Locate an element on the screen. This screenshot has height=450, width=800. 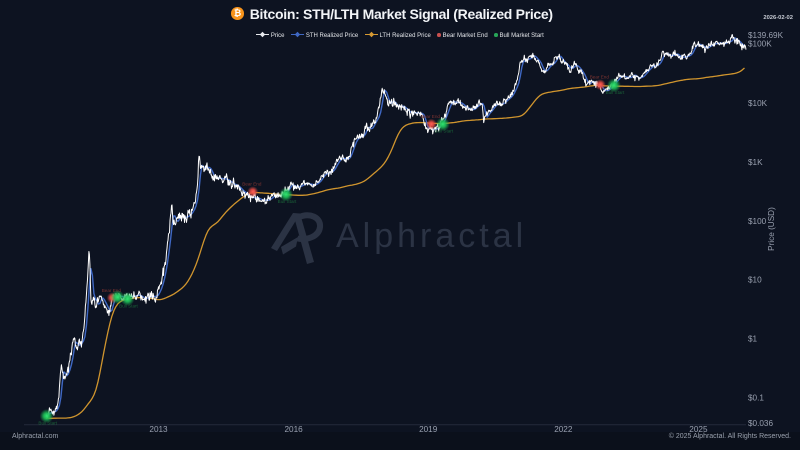
svg-text: $0.036 is located at coordinates (760, 423).